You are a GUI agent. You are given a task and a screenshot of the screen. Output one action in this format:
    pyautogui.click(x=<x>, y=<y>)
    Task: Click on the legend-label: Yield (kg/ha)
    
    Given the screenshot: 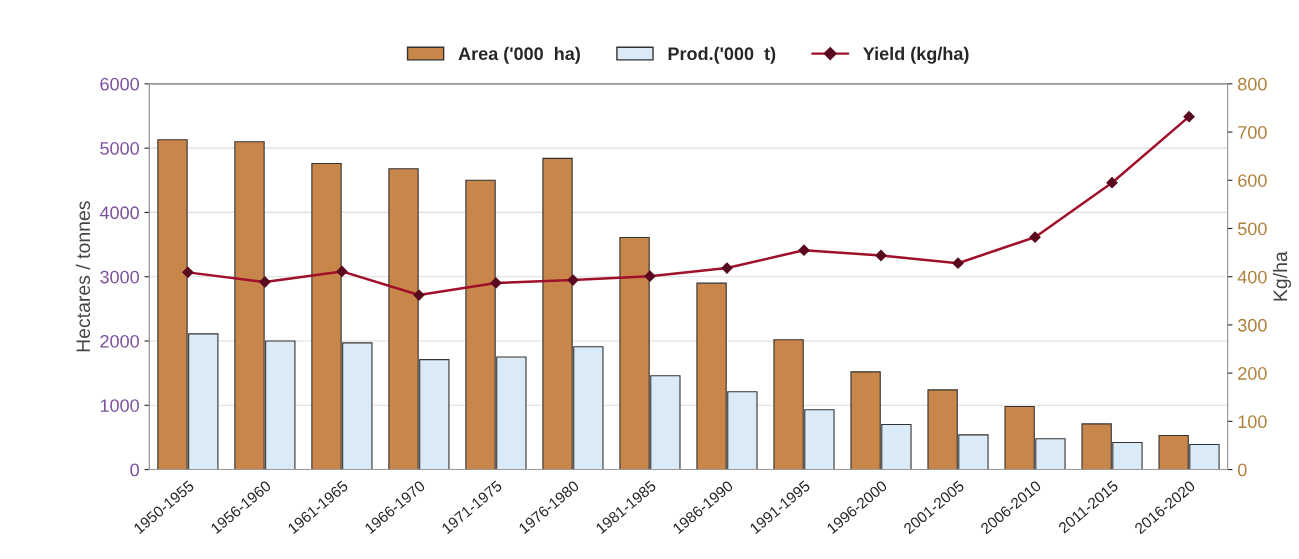 What is the action you would take?
    pyautogui.click(x=916, y=55)
    